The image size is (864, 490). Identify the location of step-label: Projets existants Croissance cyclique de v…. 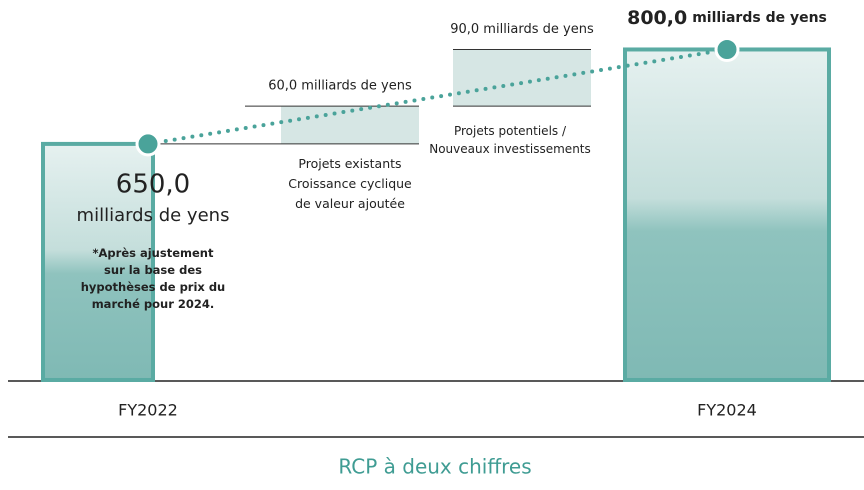
(350, 182).